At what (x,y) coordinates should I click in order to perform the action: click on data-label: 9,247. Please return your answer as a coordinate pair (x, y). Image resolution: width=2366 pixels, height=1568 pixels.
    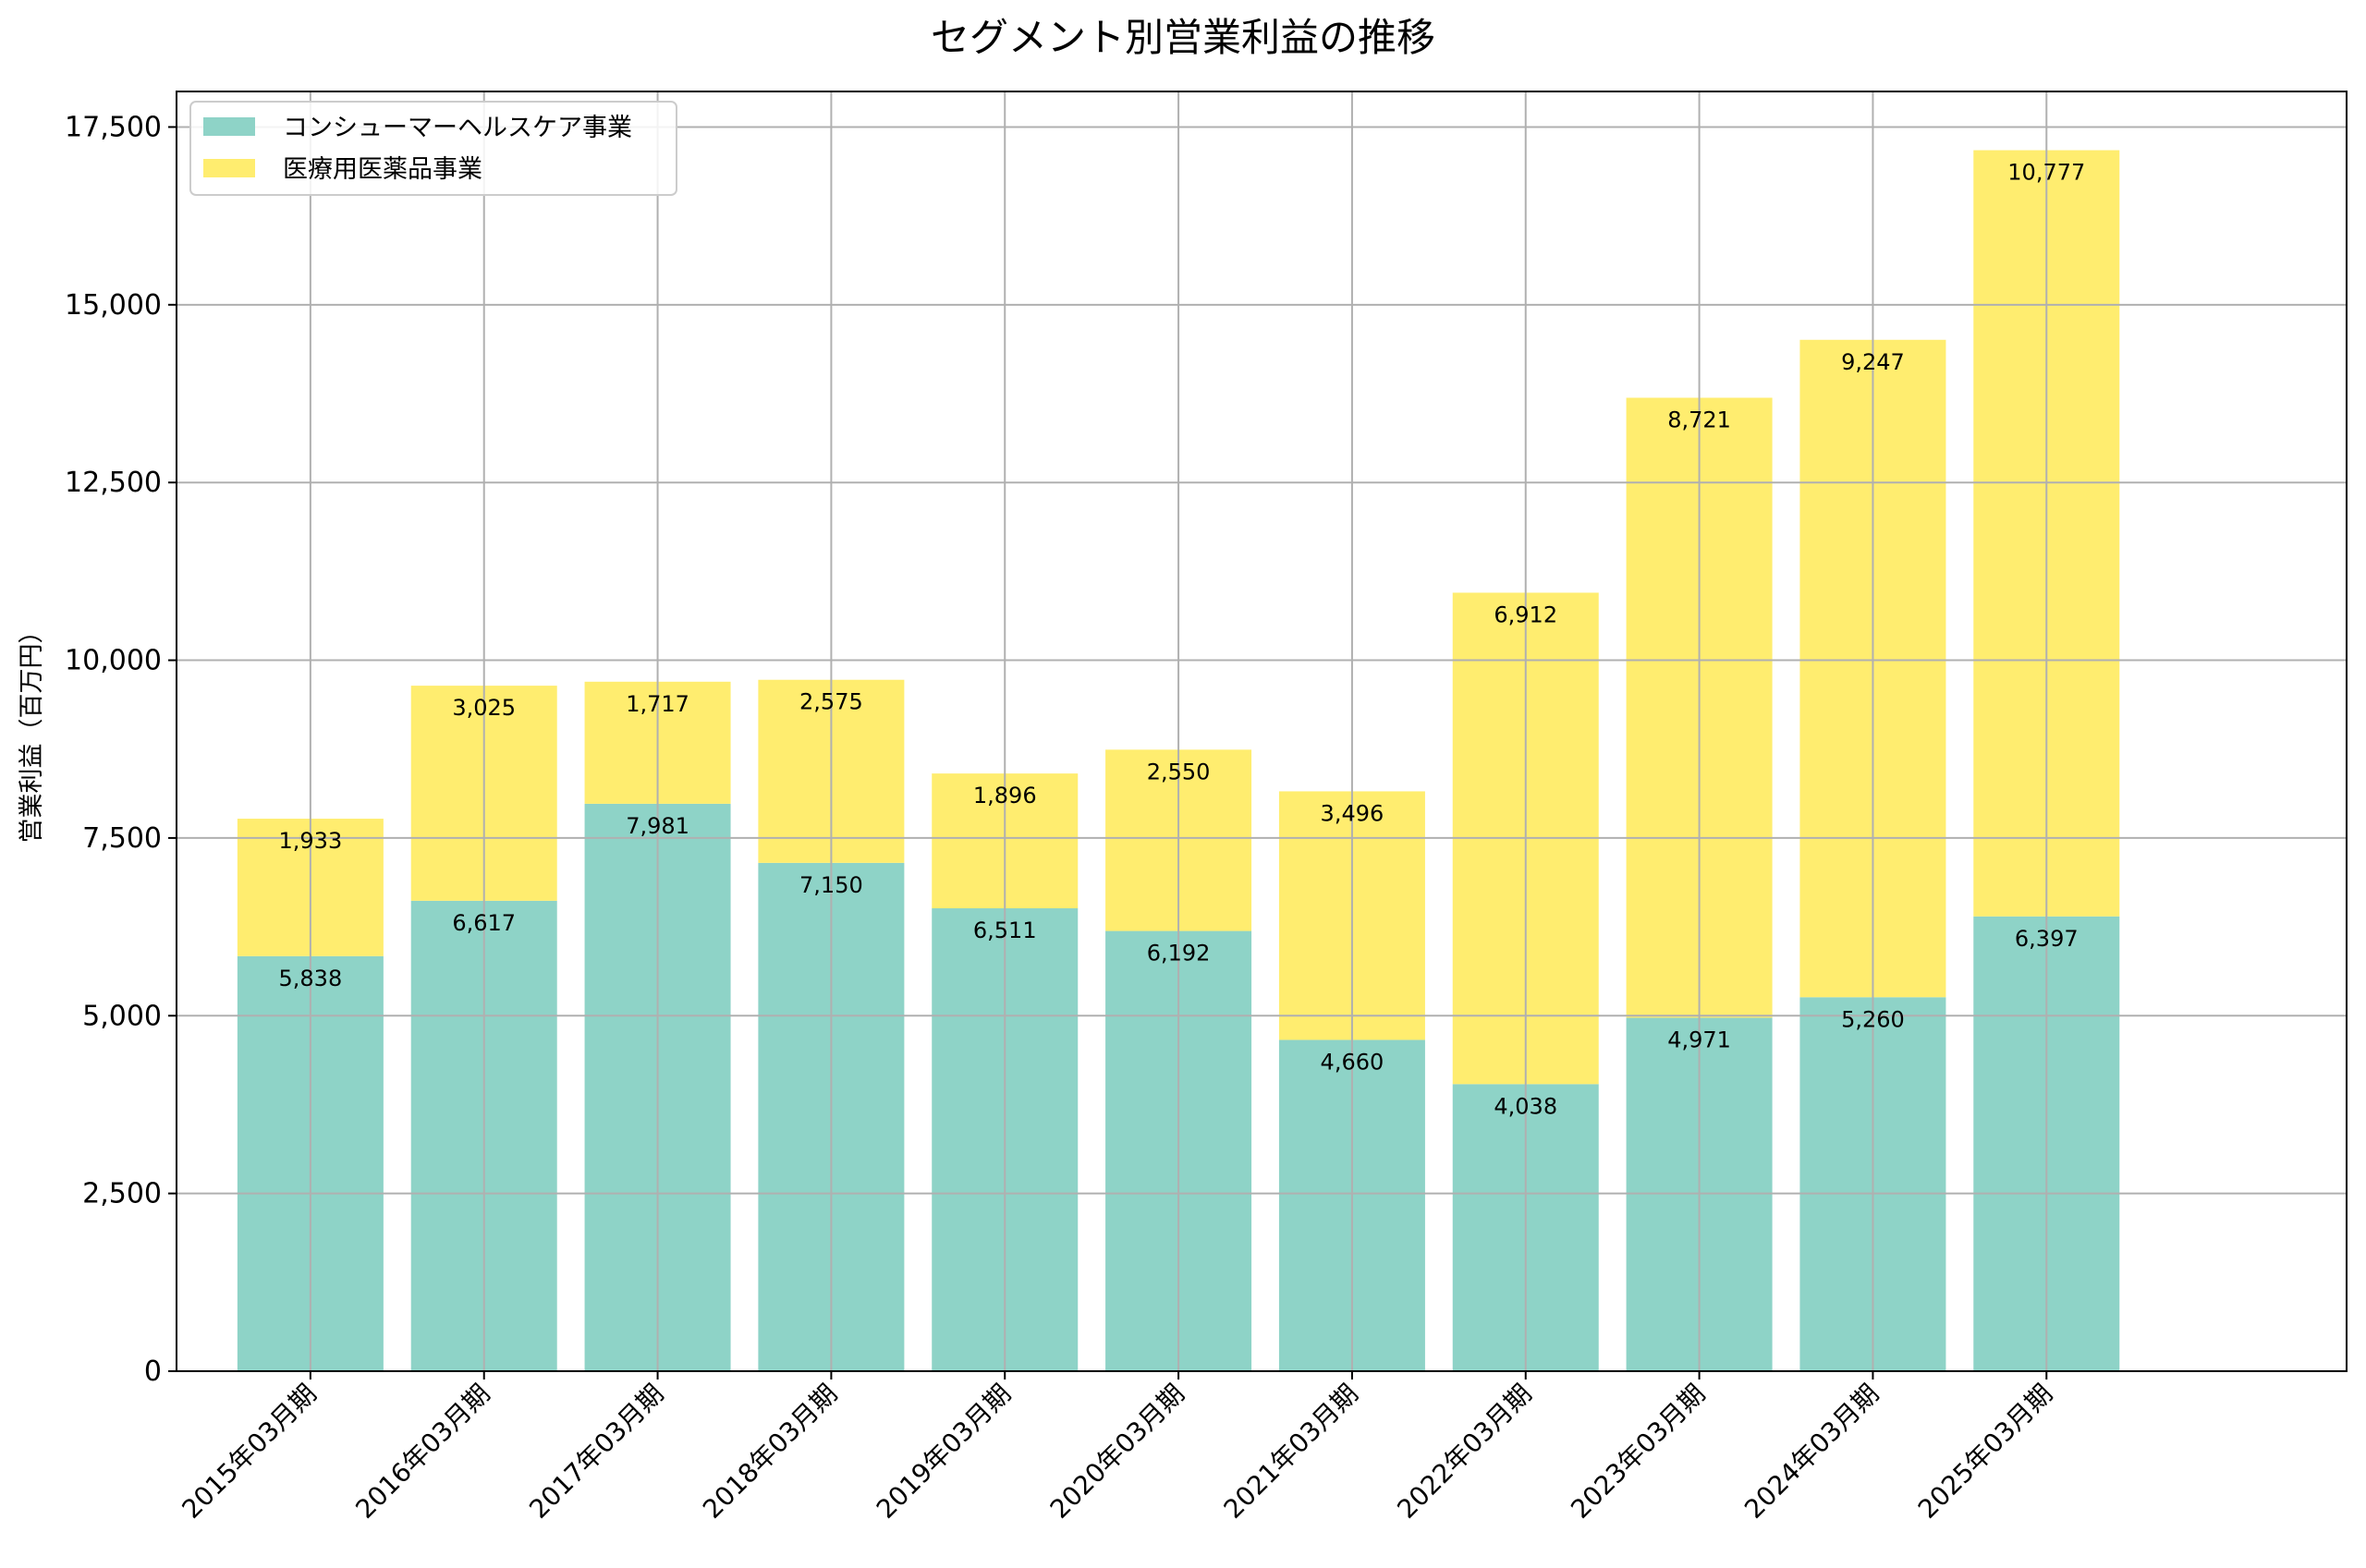
    Looking at the image, I should click on (1873, 362).